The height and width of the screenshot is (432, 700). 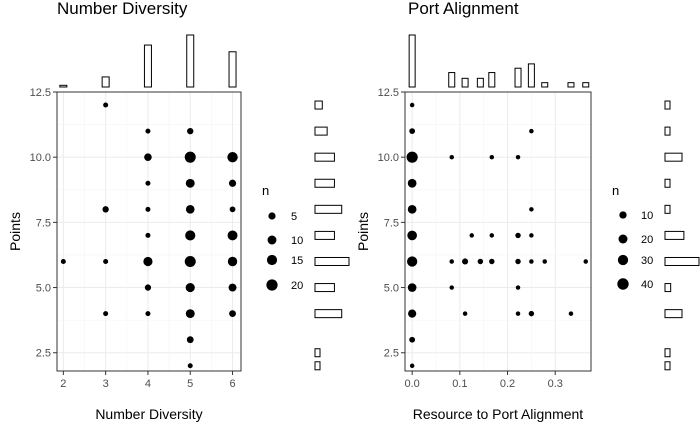 What do you see at coordinates (463, 9) in the screenshot?
I see `chart-title: Port Alignment` at bounding box center [463, 9].